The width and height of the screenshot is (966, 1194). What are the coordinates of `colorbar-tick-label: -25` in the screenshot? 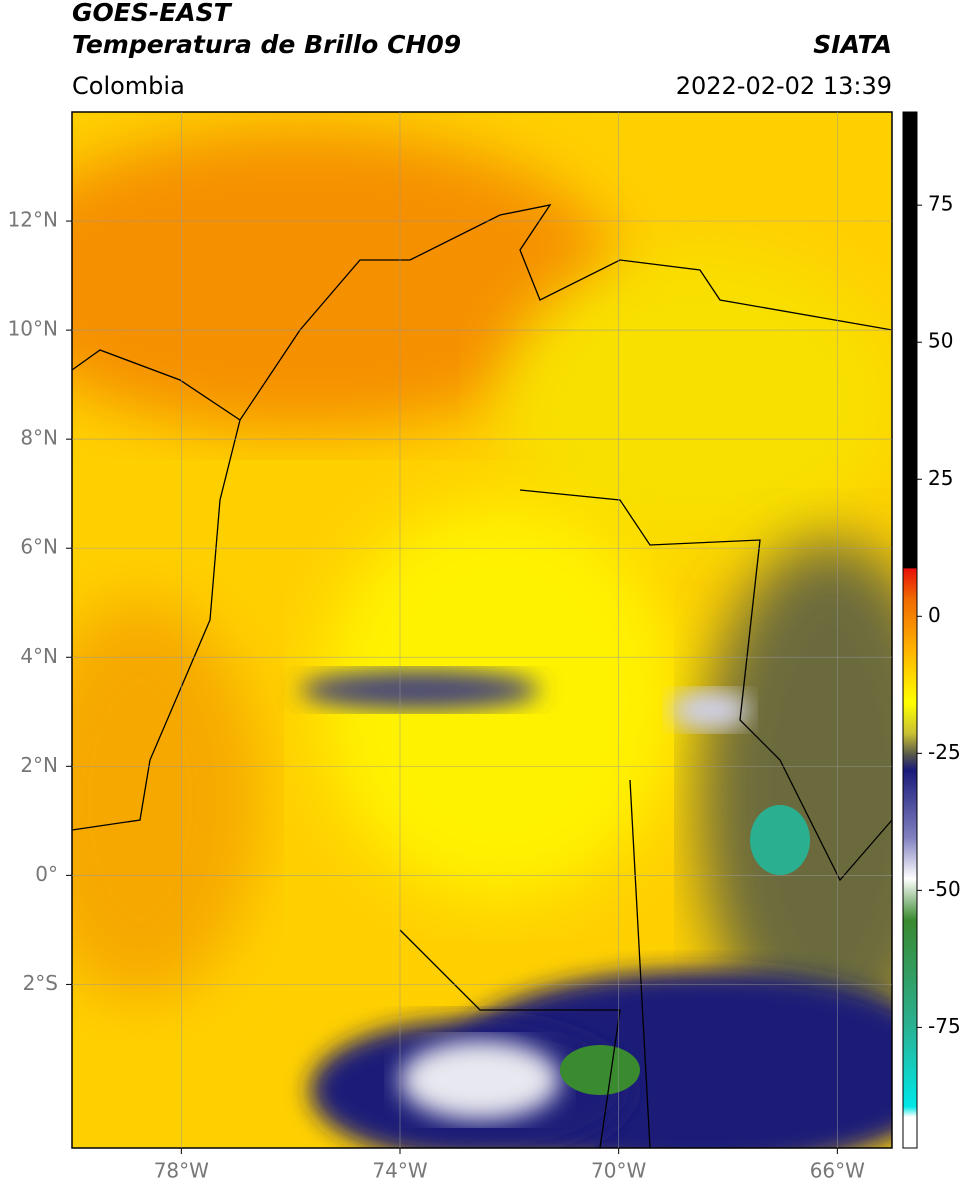 It's located at (944, 752).